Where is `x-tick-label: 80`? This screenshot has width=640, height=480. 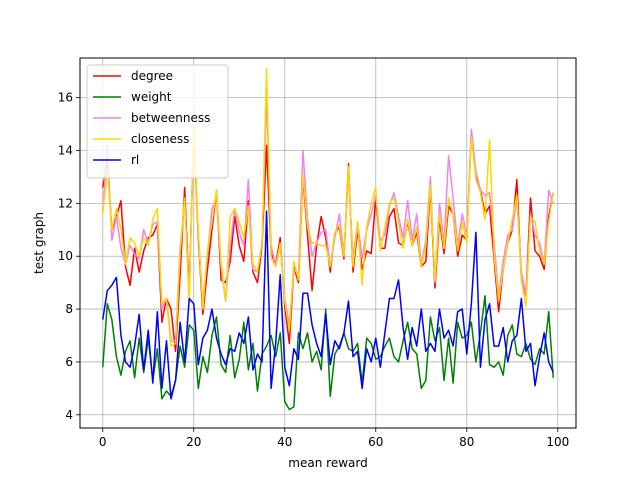
x-tick-label: 80 is located at coordinates (466, 442).